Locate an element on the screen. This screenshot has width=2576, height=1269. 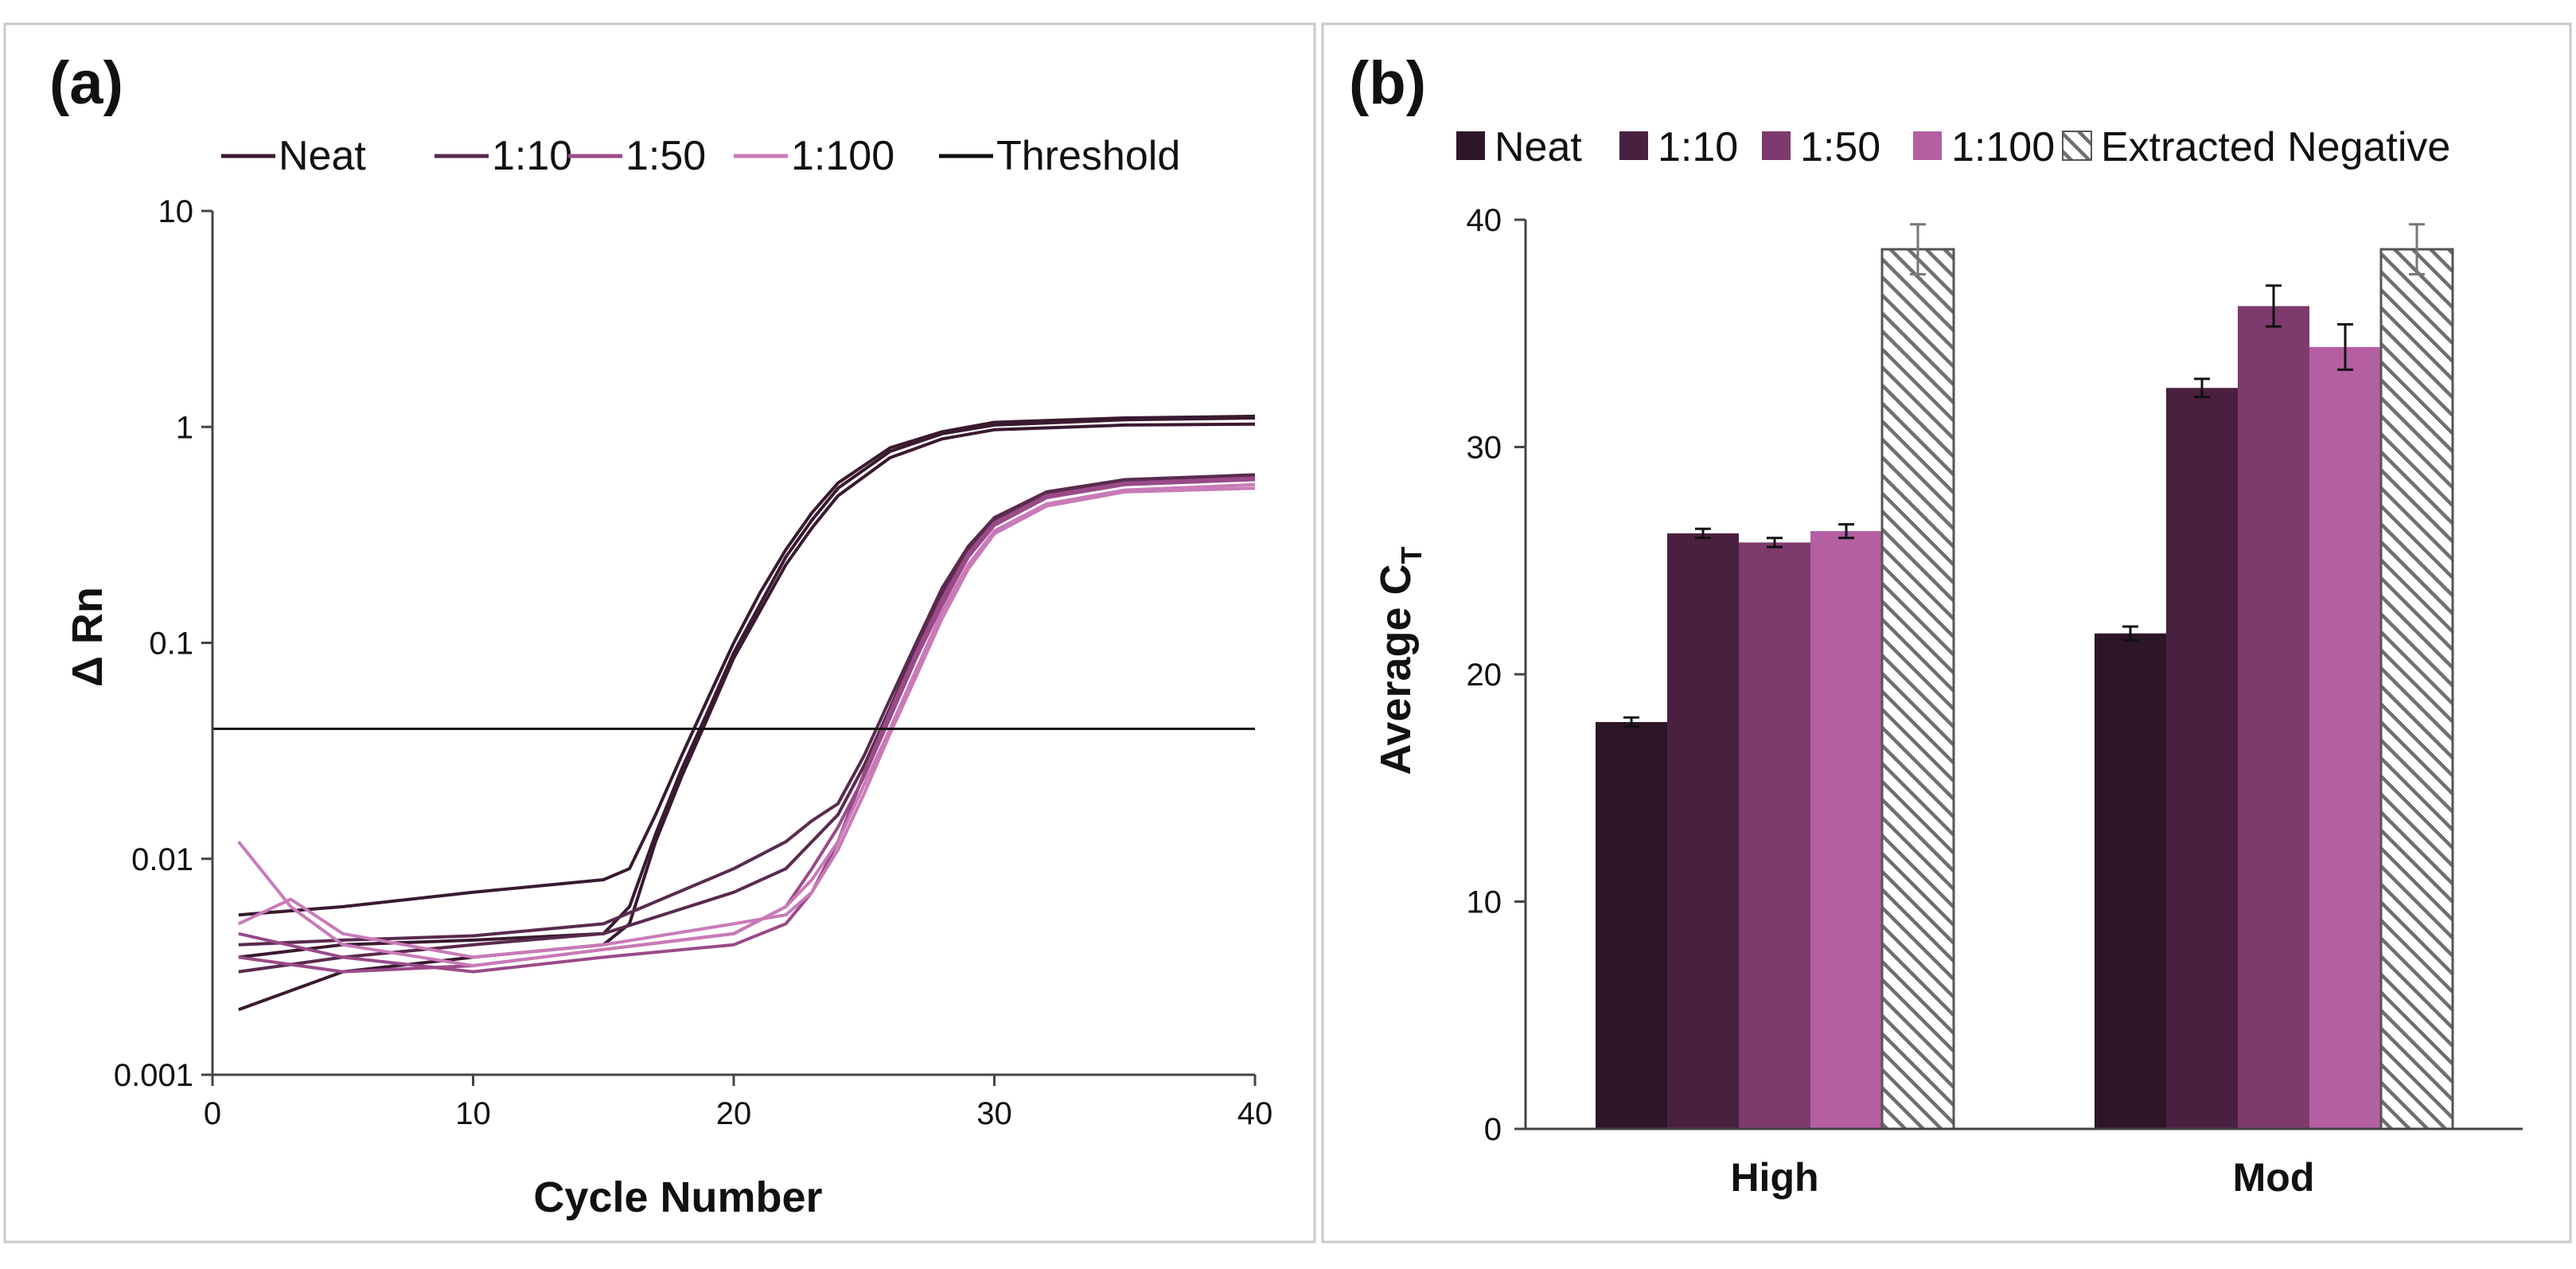
x-tick-label: 20 is located at coordinates (734, 1113).